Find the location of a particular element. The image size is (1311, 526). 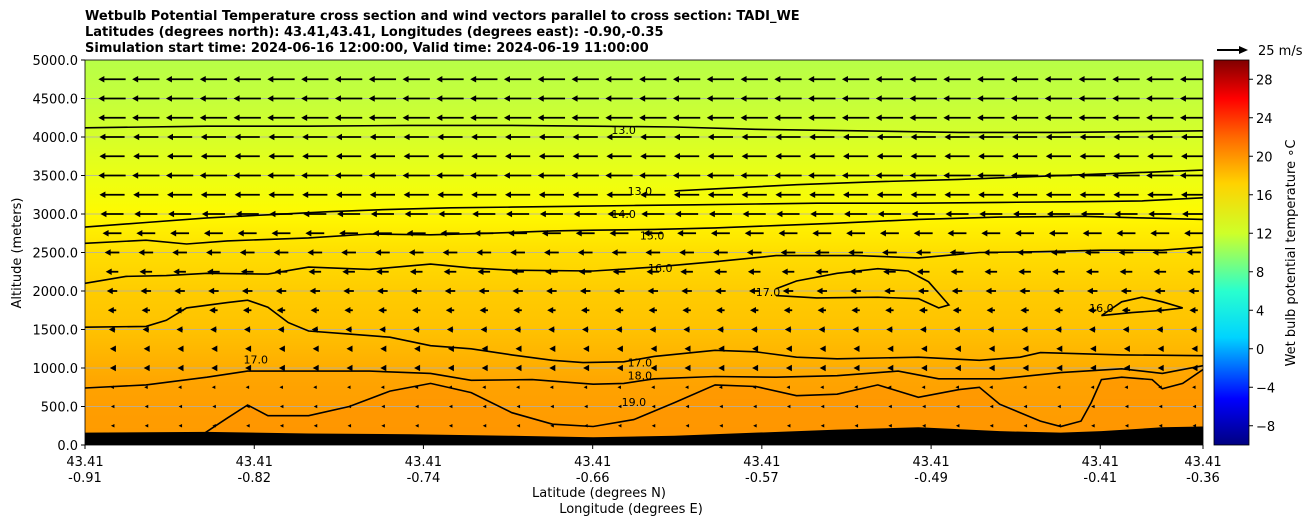

contour-line-13.0 is located at coordinates (938, 180).